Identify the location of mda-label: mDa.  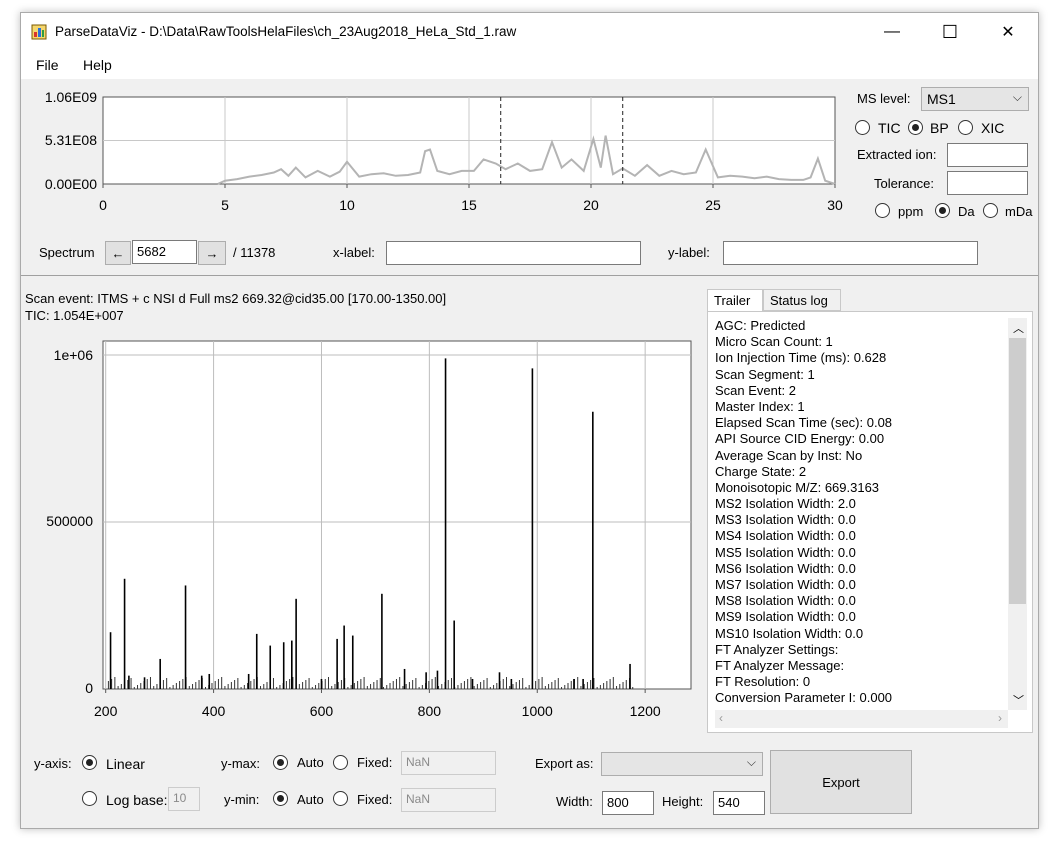
(1019, 211).